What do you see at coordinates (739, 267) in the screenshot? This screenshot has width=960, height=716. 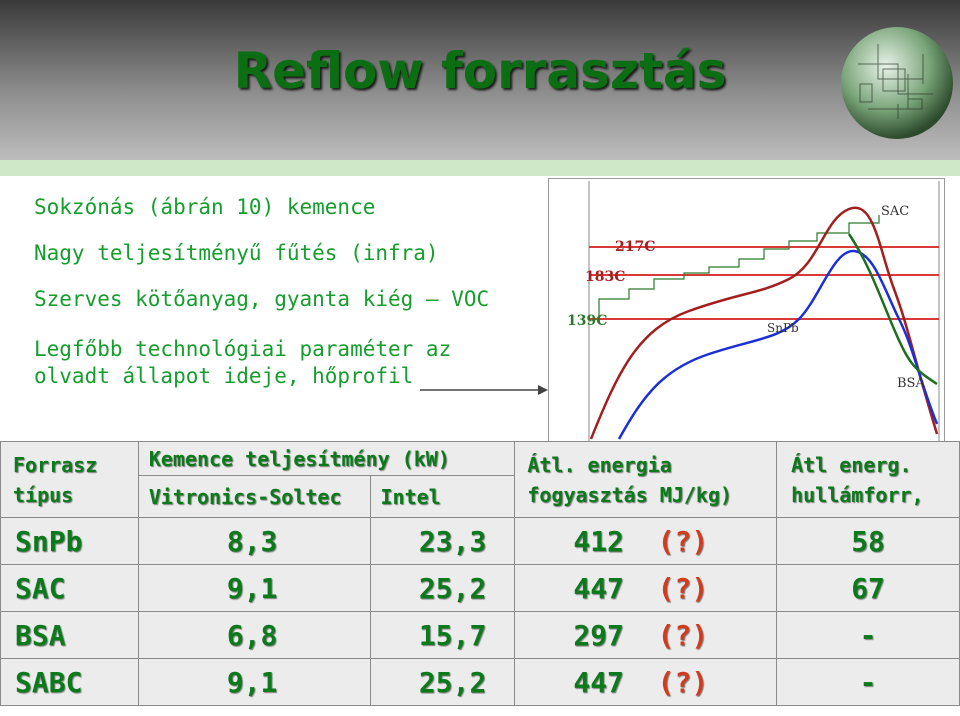 I see `zone-steps` at bounding box center [739, 267].